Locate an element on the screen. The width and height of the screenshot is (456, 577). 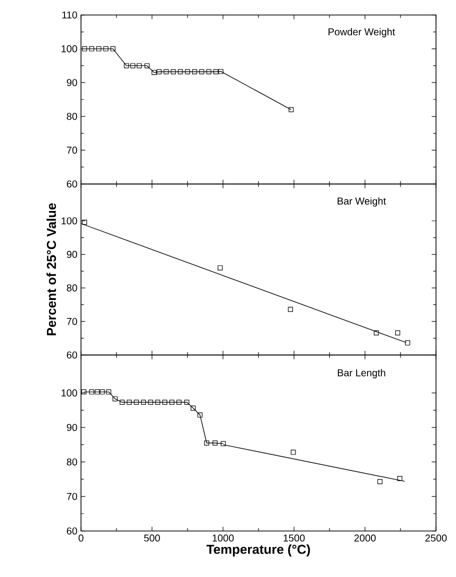
y-tick-label: 110 is located at coordinates (70, 15).